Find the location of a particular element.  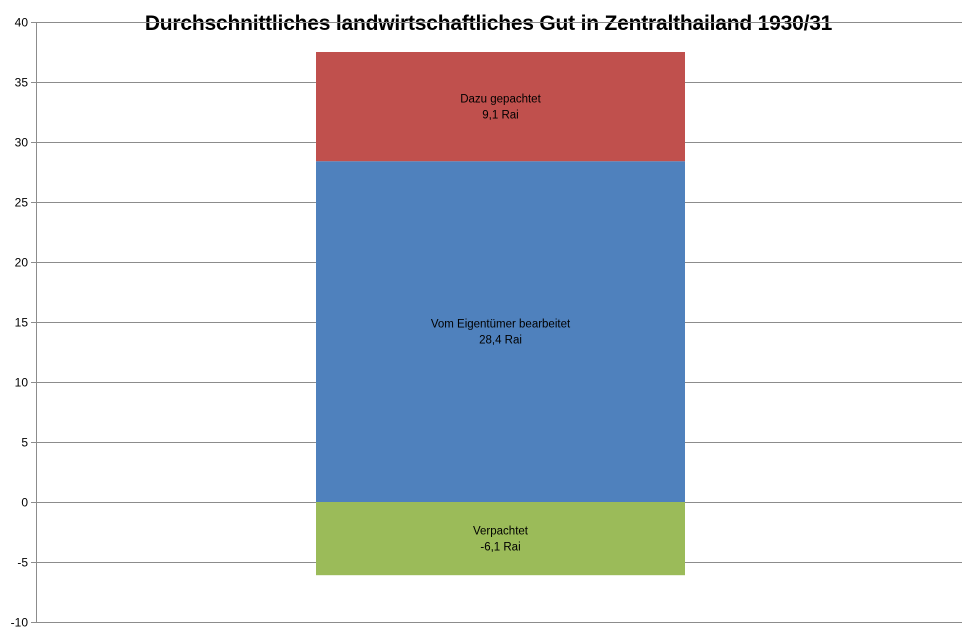

y-tick-label: 40 is located at coordinates (22, 23).